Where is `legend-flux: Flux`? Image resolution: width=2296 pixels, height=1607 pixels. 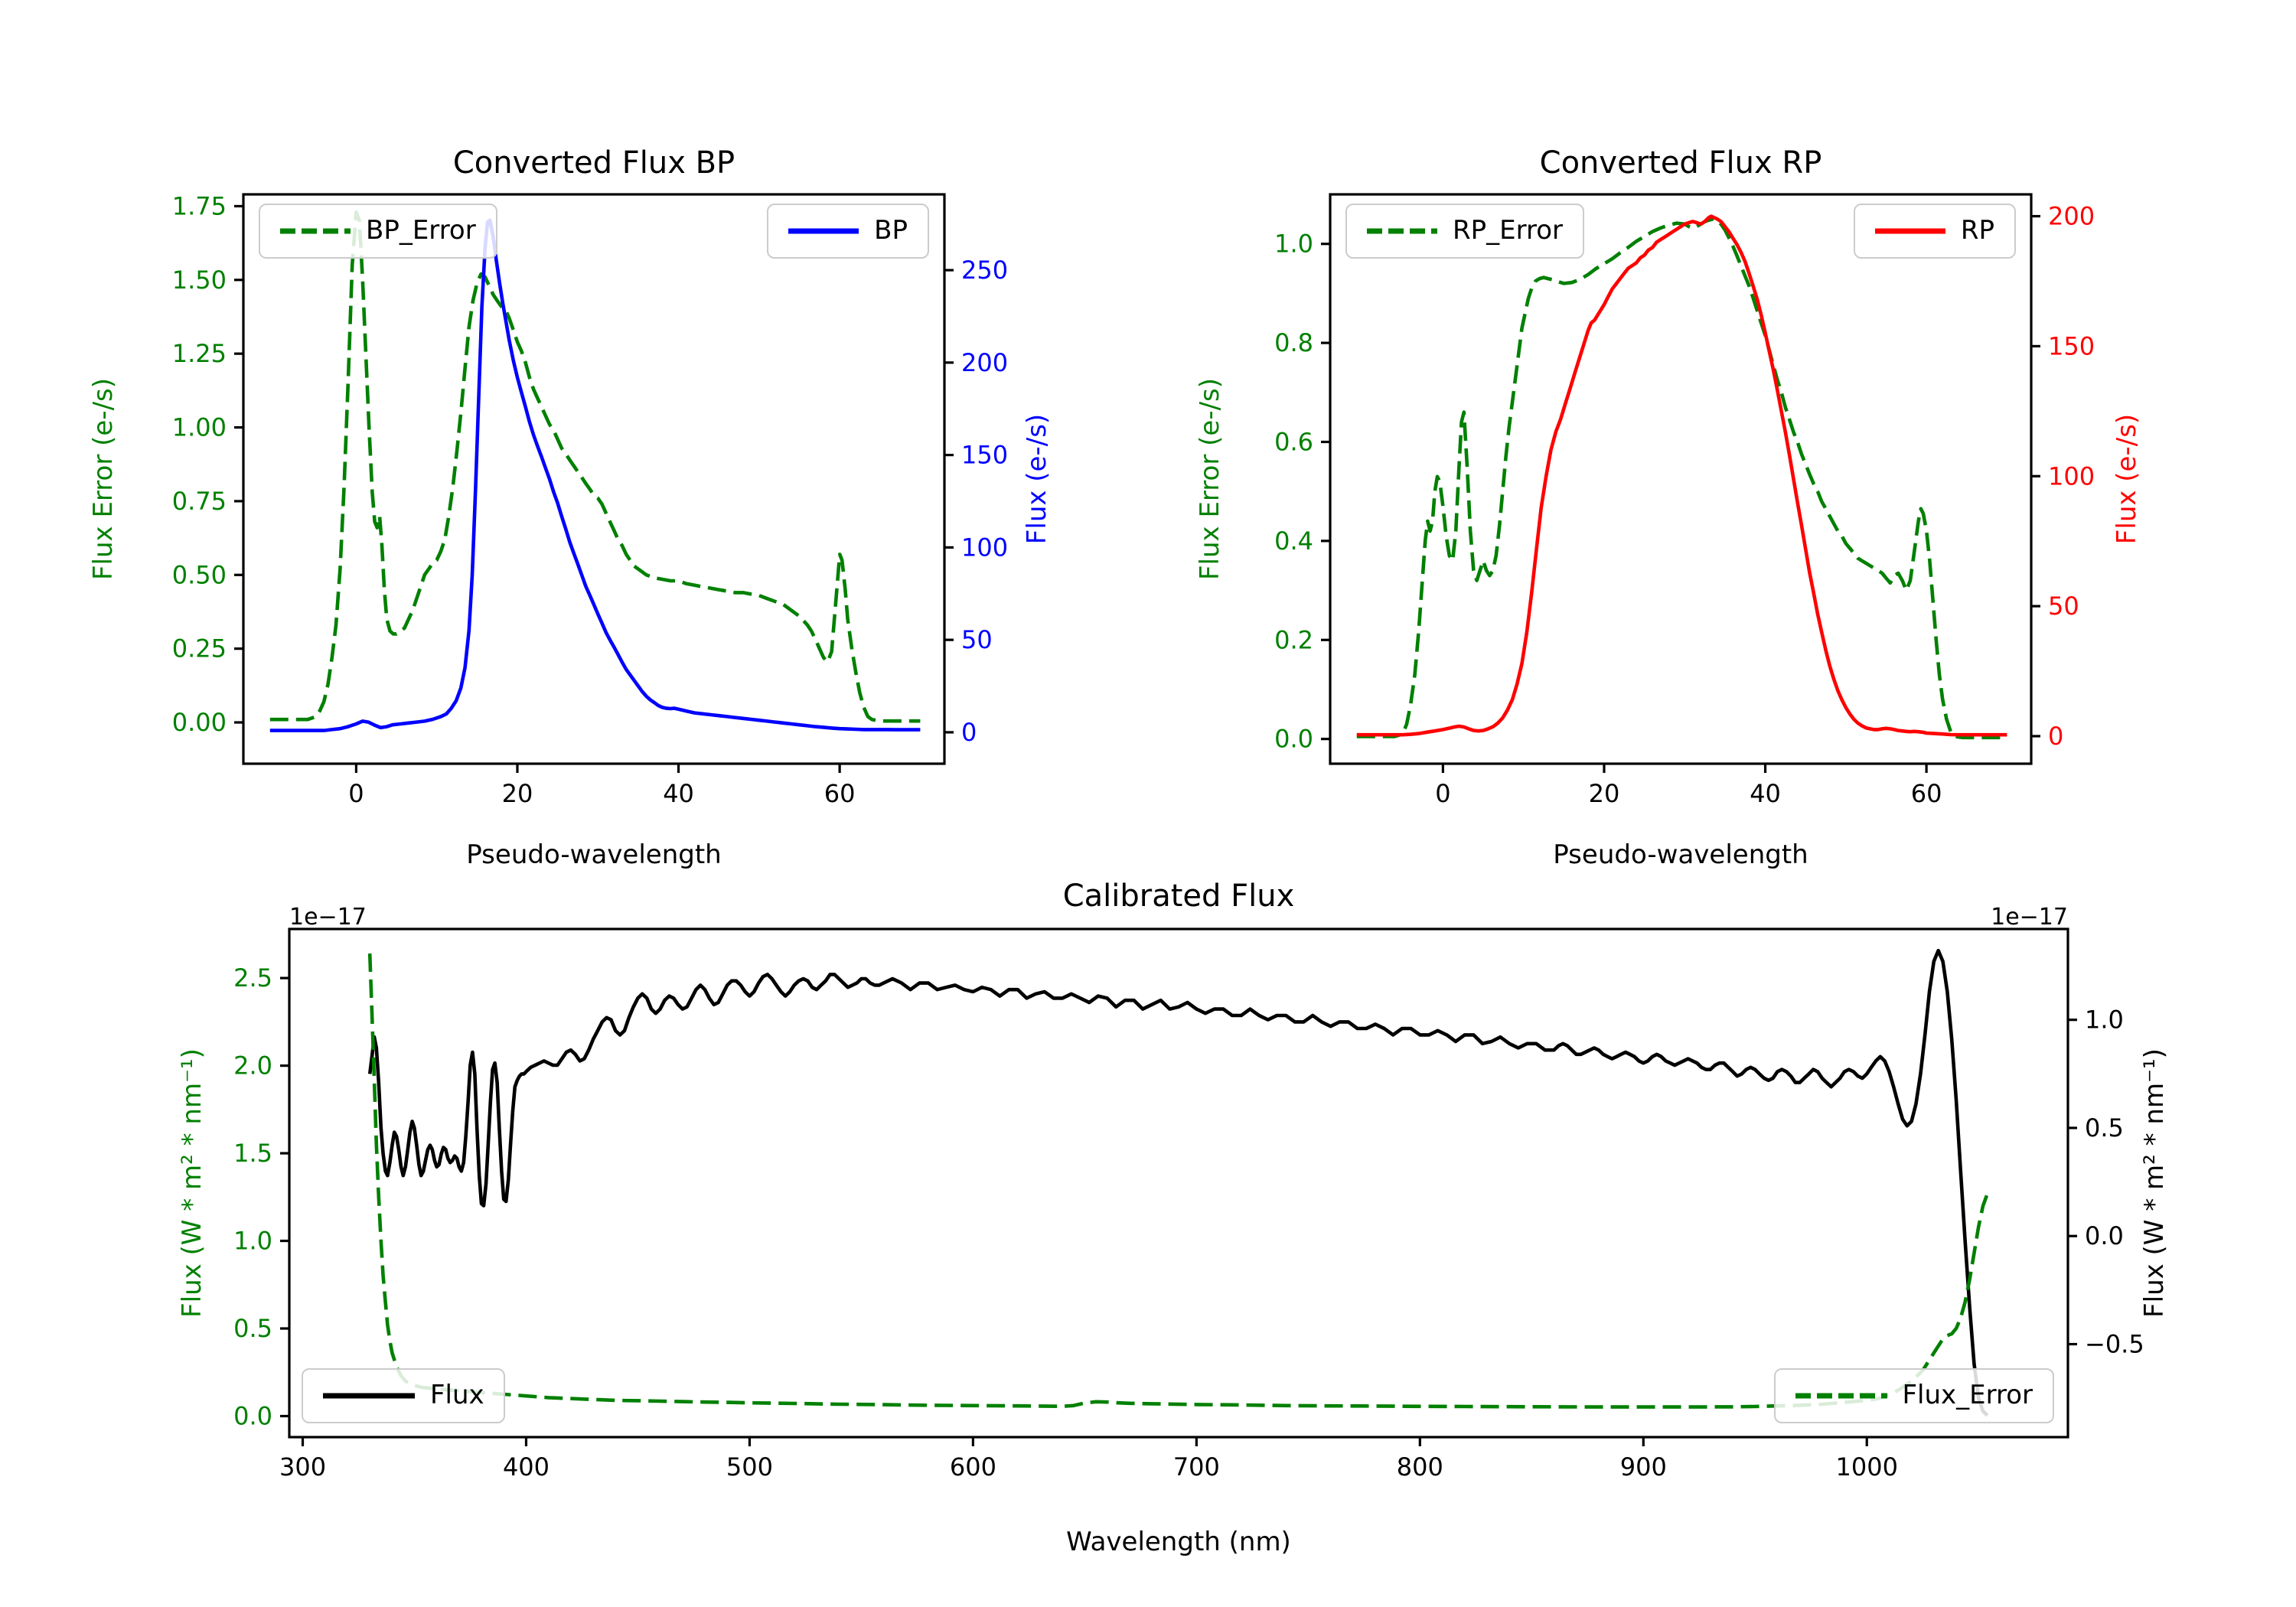
legend-flux: Flux is located at coordinates (404, 1395).